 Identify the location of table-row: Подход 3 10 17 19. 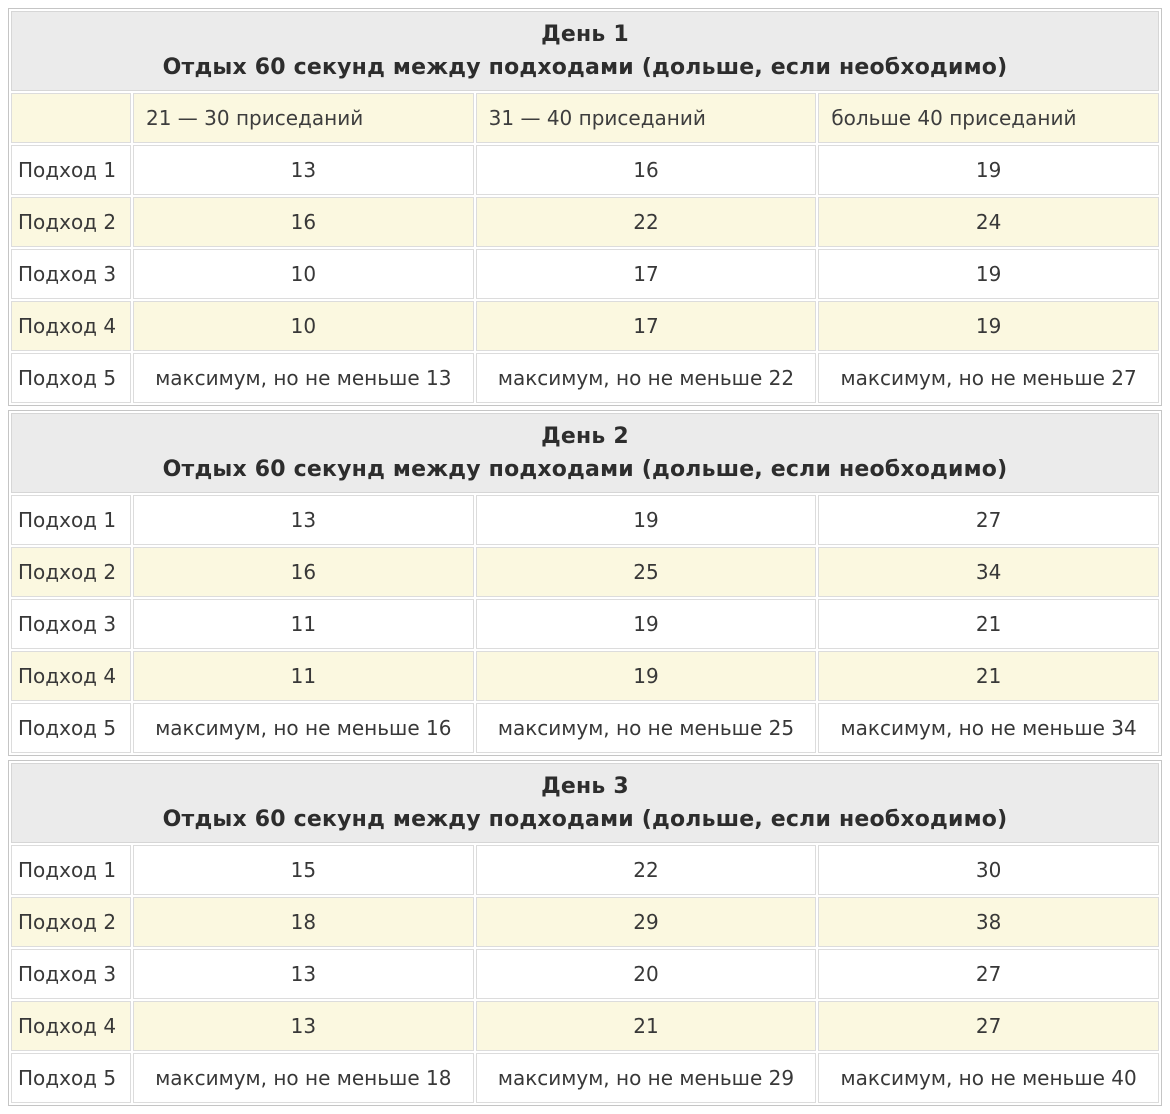
(585, 274).